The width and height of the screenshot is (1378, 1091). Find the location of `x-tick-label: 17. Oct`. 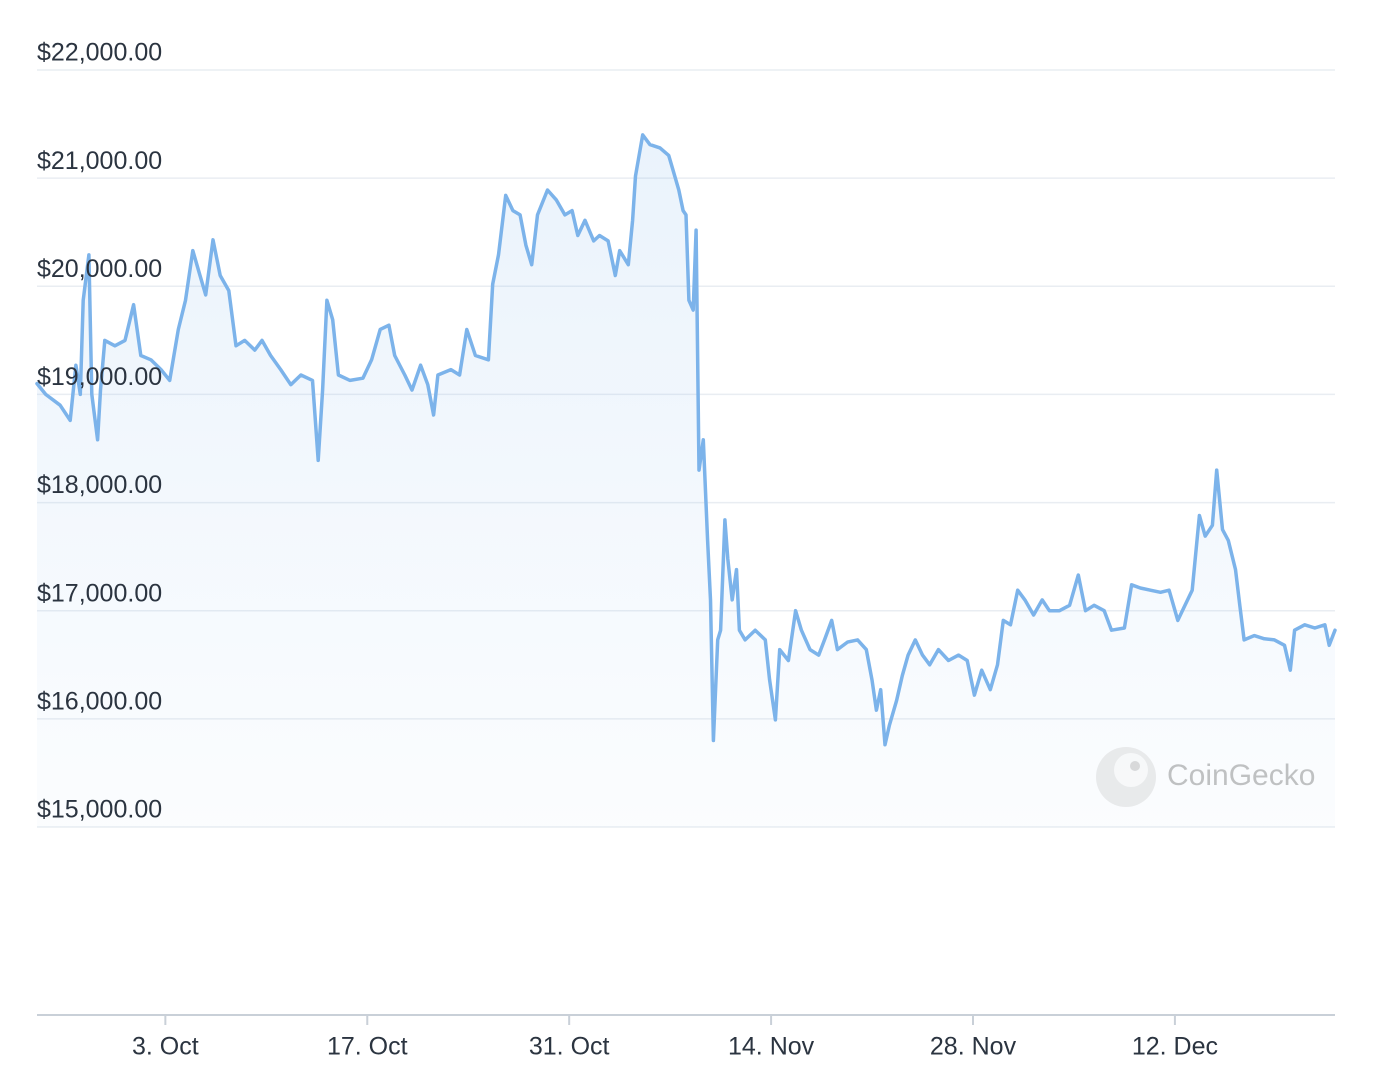

x-tick-label: 17. Oct is located at coordinates (367, 1047).